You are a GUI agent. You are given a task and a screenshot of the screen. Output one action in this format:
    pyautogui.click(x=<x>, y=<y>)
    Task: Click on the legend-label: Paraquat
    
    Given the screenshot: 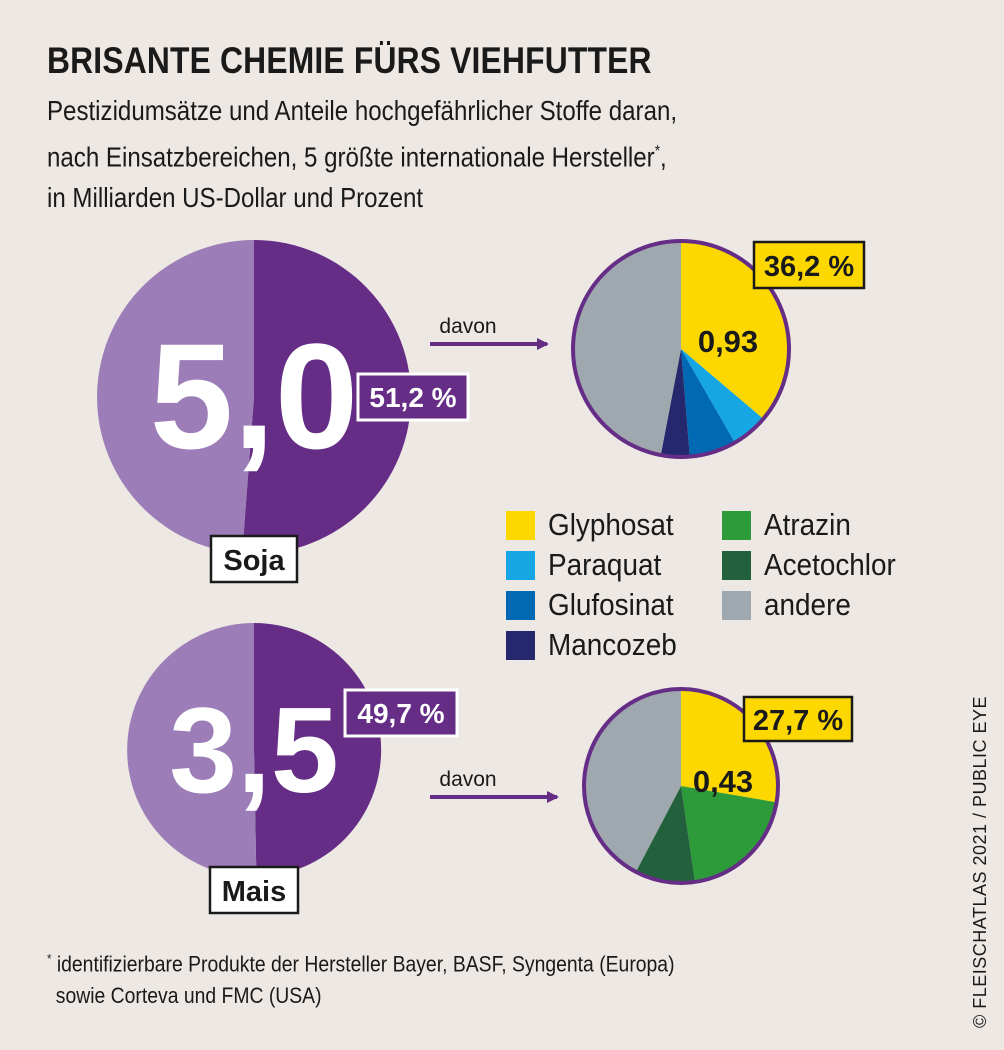 What is the action you would take?
    pyautogui.click(x=605, y=564)
    